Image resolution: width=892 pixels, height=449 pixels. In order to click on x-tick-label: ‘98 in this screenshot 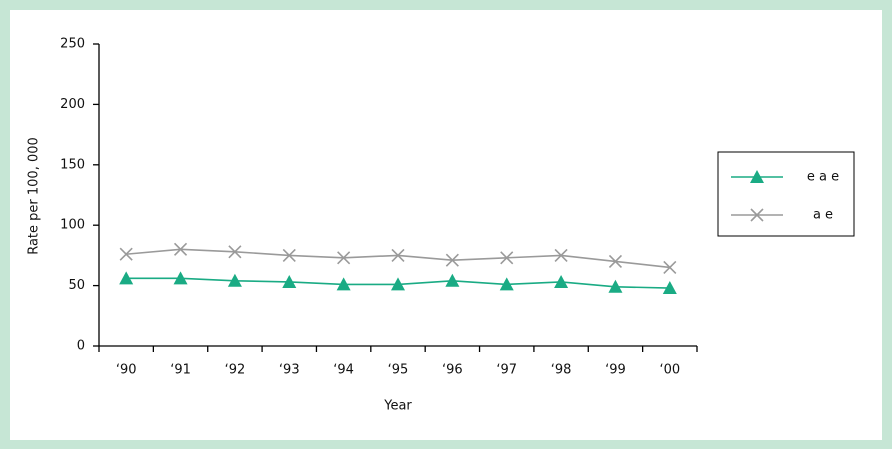, I will do `click(561, 370)`.